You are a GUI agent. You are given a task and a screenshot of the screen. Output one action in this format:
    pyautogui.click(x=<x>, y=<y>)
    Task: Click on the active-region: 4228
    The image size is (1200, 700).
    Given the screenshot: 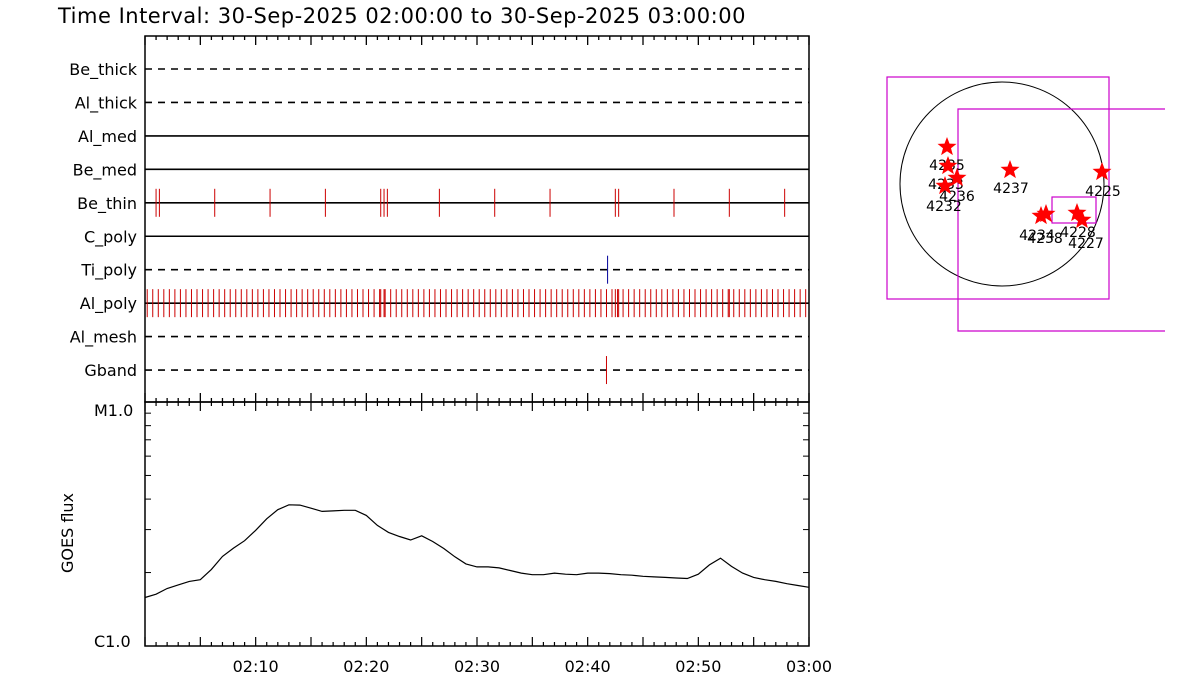 What is the action you would take?
    pyautogui.click(x=1078, y=222)
    